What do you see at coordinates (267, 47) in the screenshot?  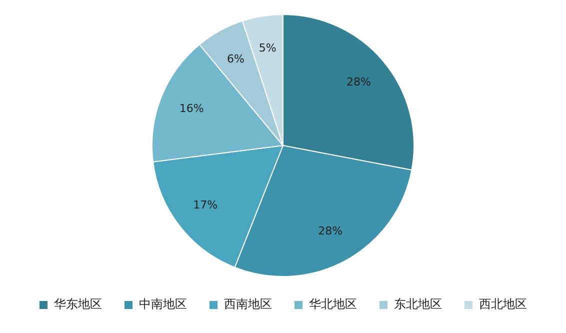 I see `data-label: 5%` at bounding box center [267, 47].